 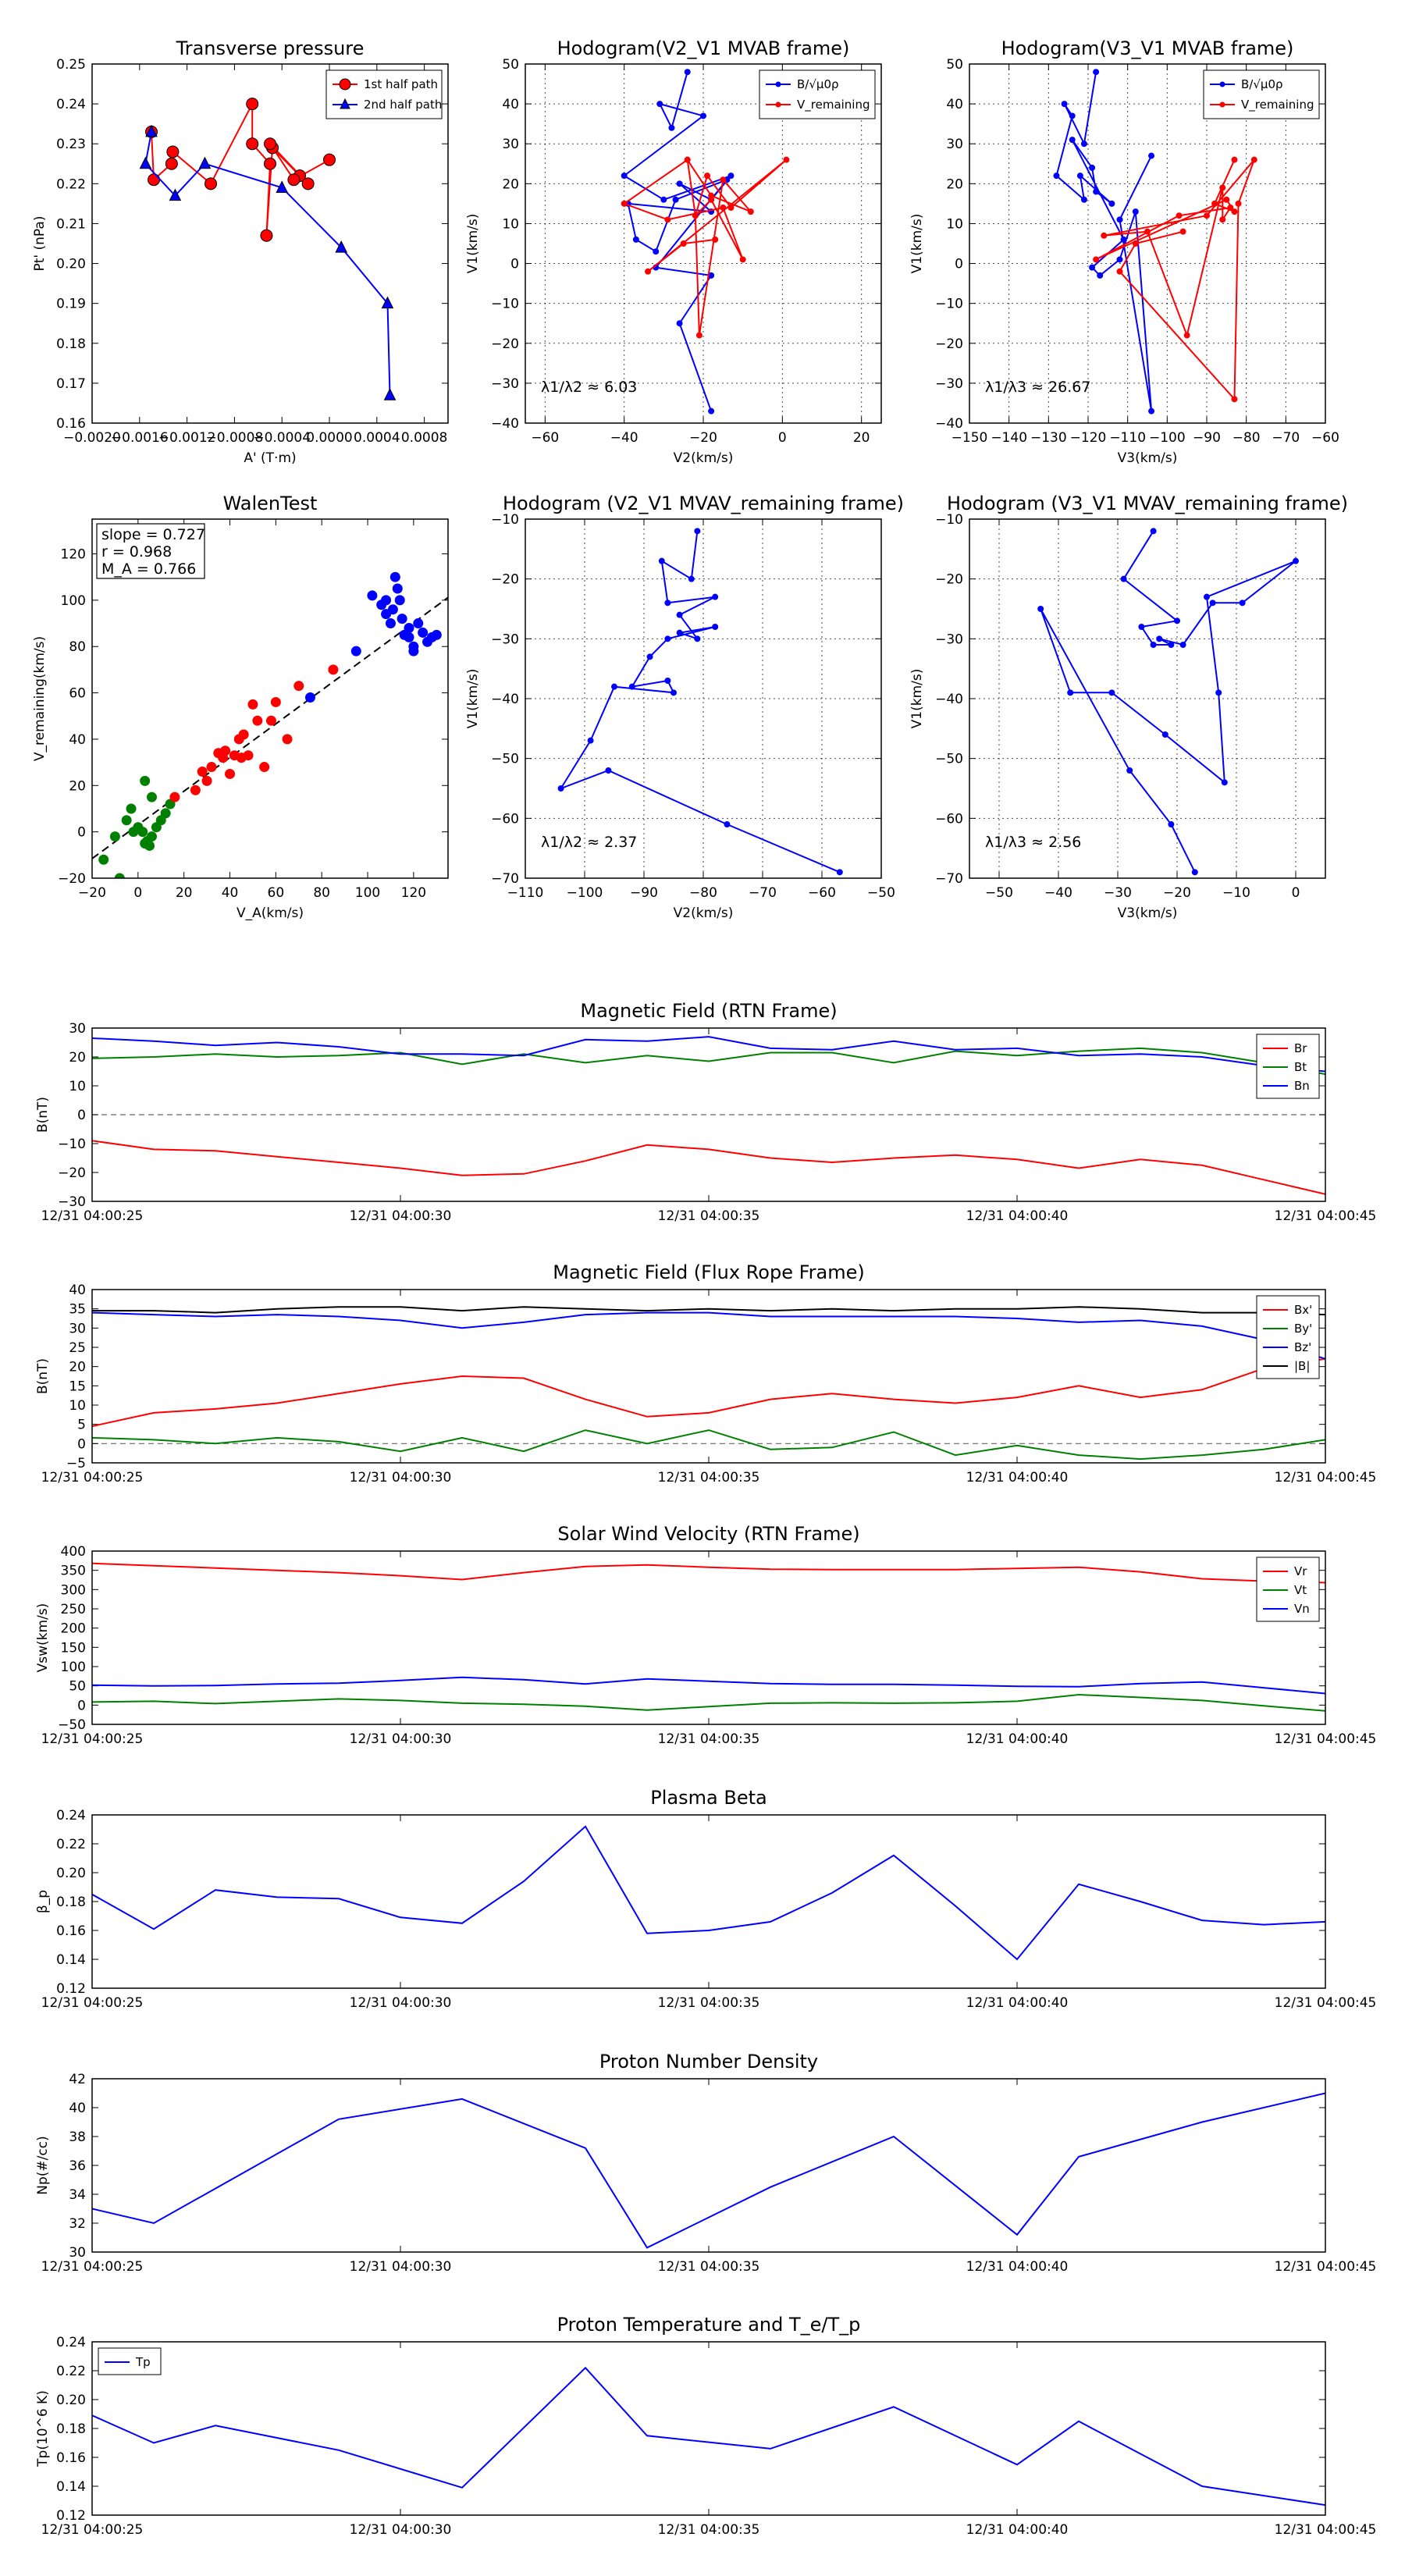 I want to click on x-tick-label: 12/31 04:00:40, so click(x=1018, y=2530).